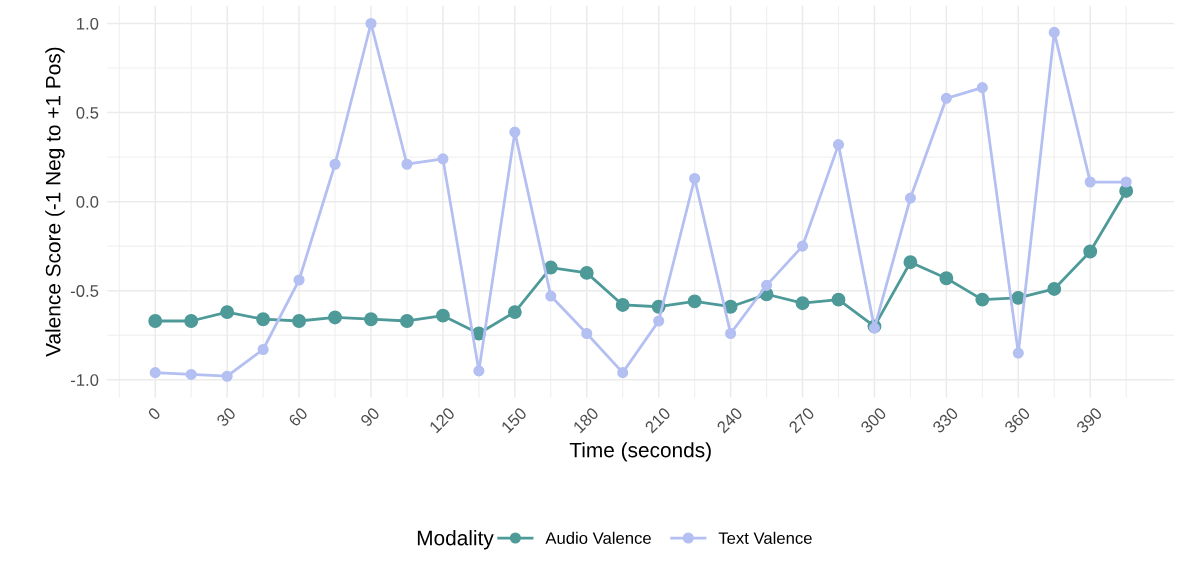 The width and height of the screenshot is (1192, 568). What do you see at coordinates (442, 420) in the screenshot?
I see `x-tick-label: 120` at bounding box center [442, 420].